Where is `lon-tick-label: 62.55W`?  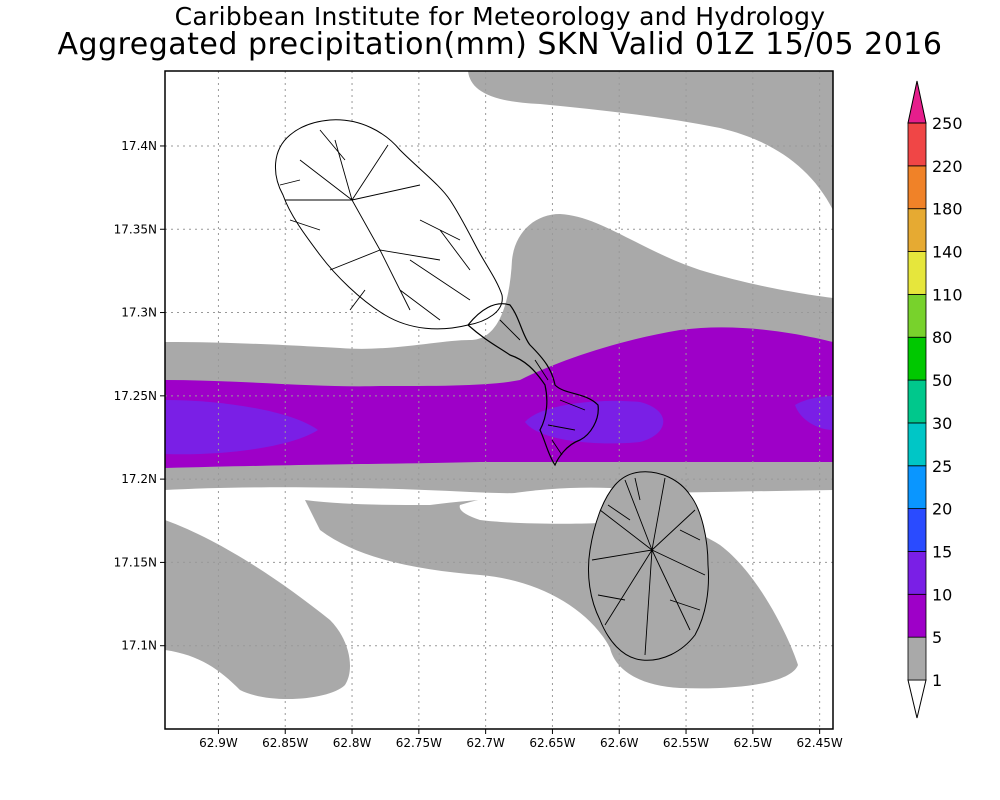
lon-tick-label: 62.55W is located at coordinates (686, 743).